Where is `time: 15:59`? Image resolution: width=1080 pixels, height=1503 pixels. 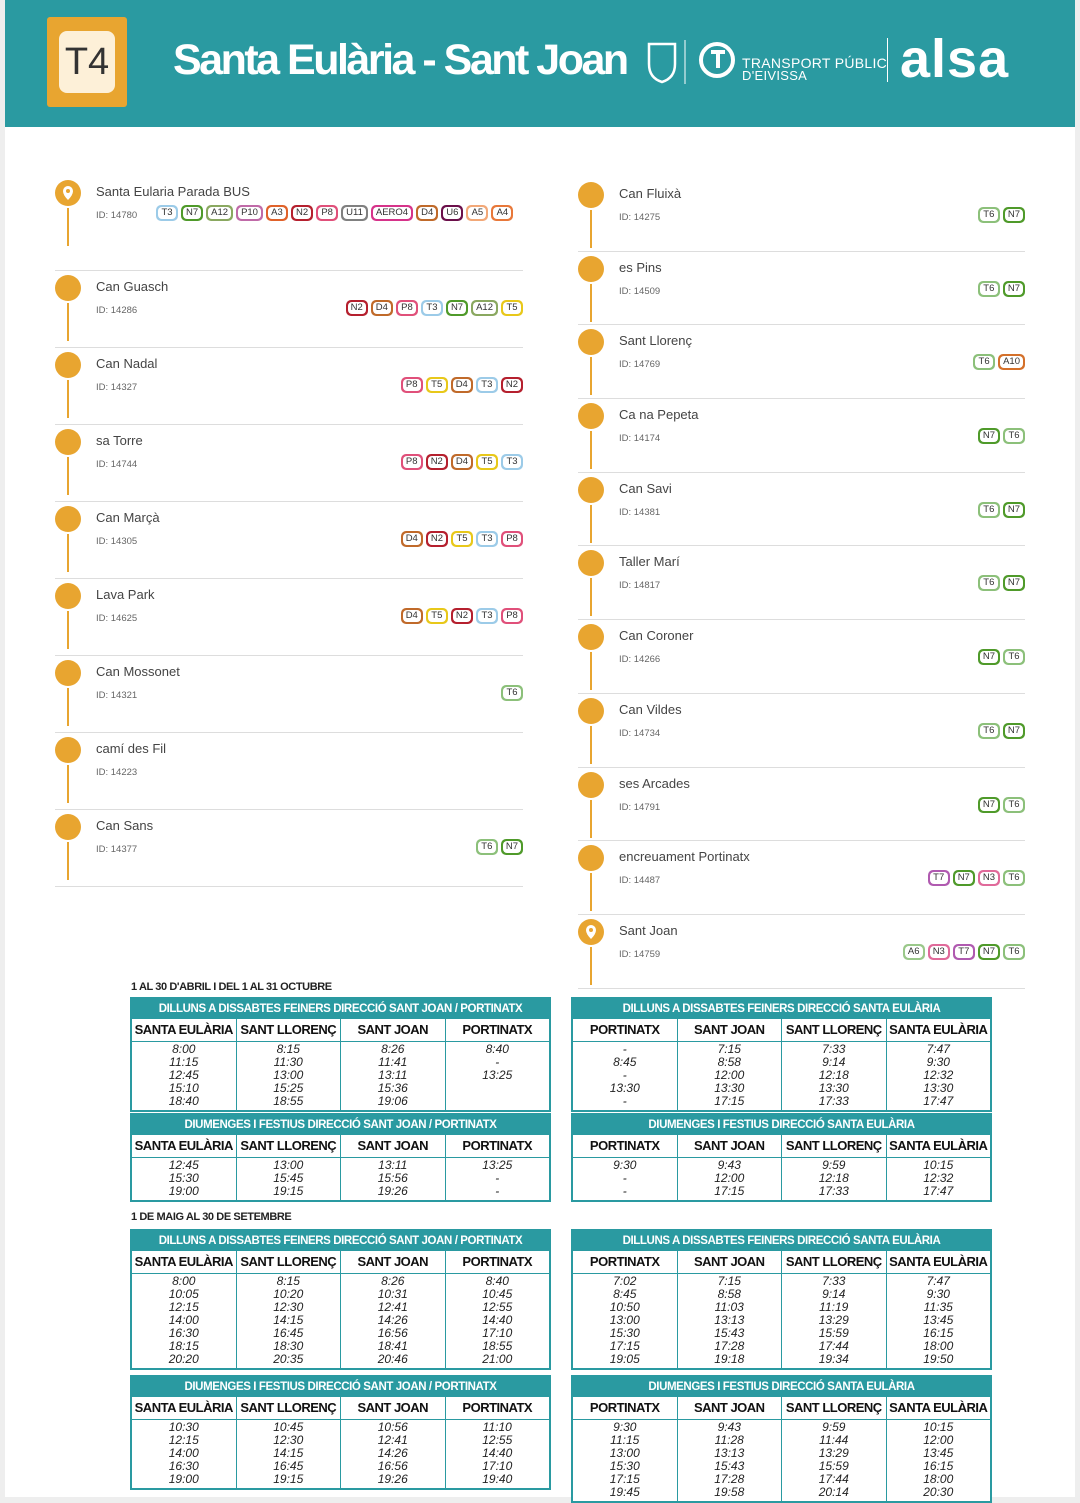
time: 15:59 is located at coordinates (833, 1333).